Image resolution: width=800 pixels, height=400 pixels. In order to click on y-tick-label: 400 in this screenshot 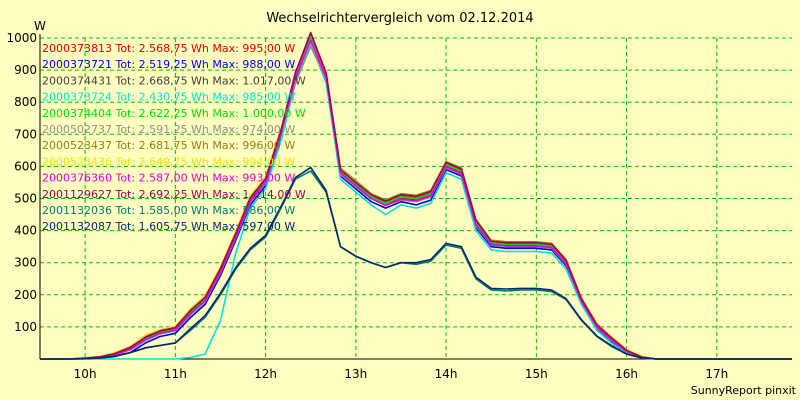, I will do `click(25, 231)`.